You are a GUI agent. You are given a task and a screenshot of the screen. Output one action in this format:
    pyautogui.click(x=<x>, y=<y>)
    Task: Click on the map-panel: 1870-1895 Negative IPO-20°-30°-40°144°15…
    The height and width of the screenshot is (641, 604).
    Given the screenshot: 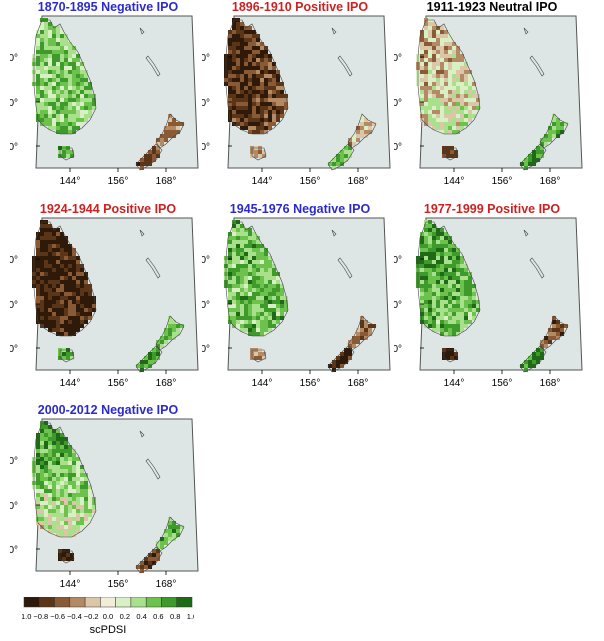 What is the action you would take?
    pyautogui.click(x=108, y=98)
    